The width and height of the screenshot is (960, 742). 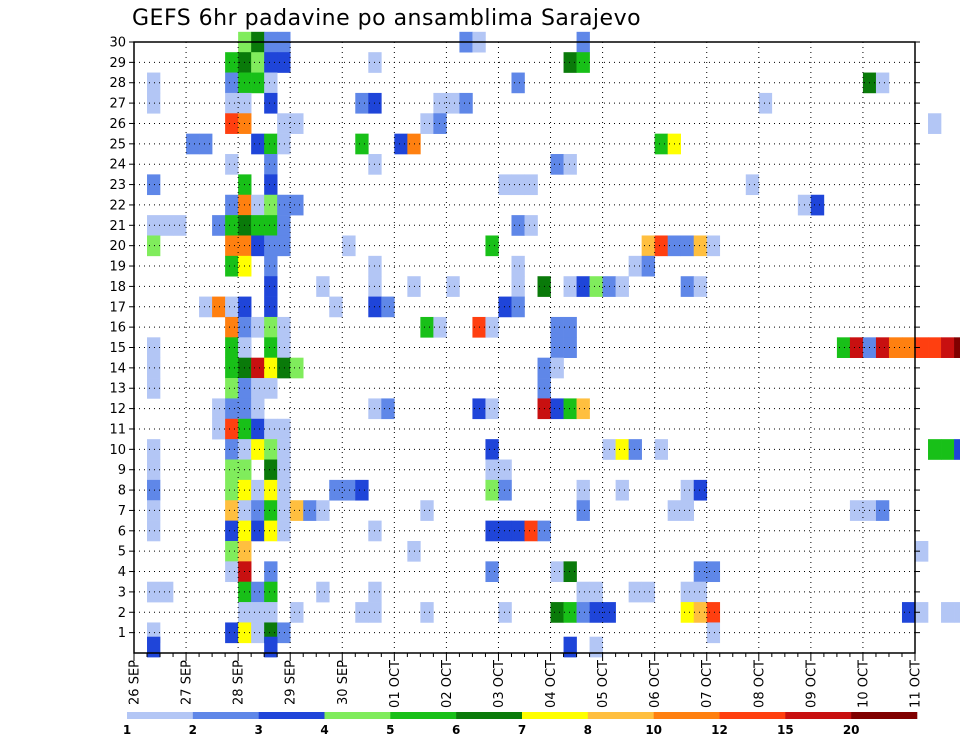 I want to click on x-tick-label: 07 OCT, so click(x=707, y=684).